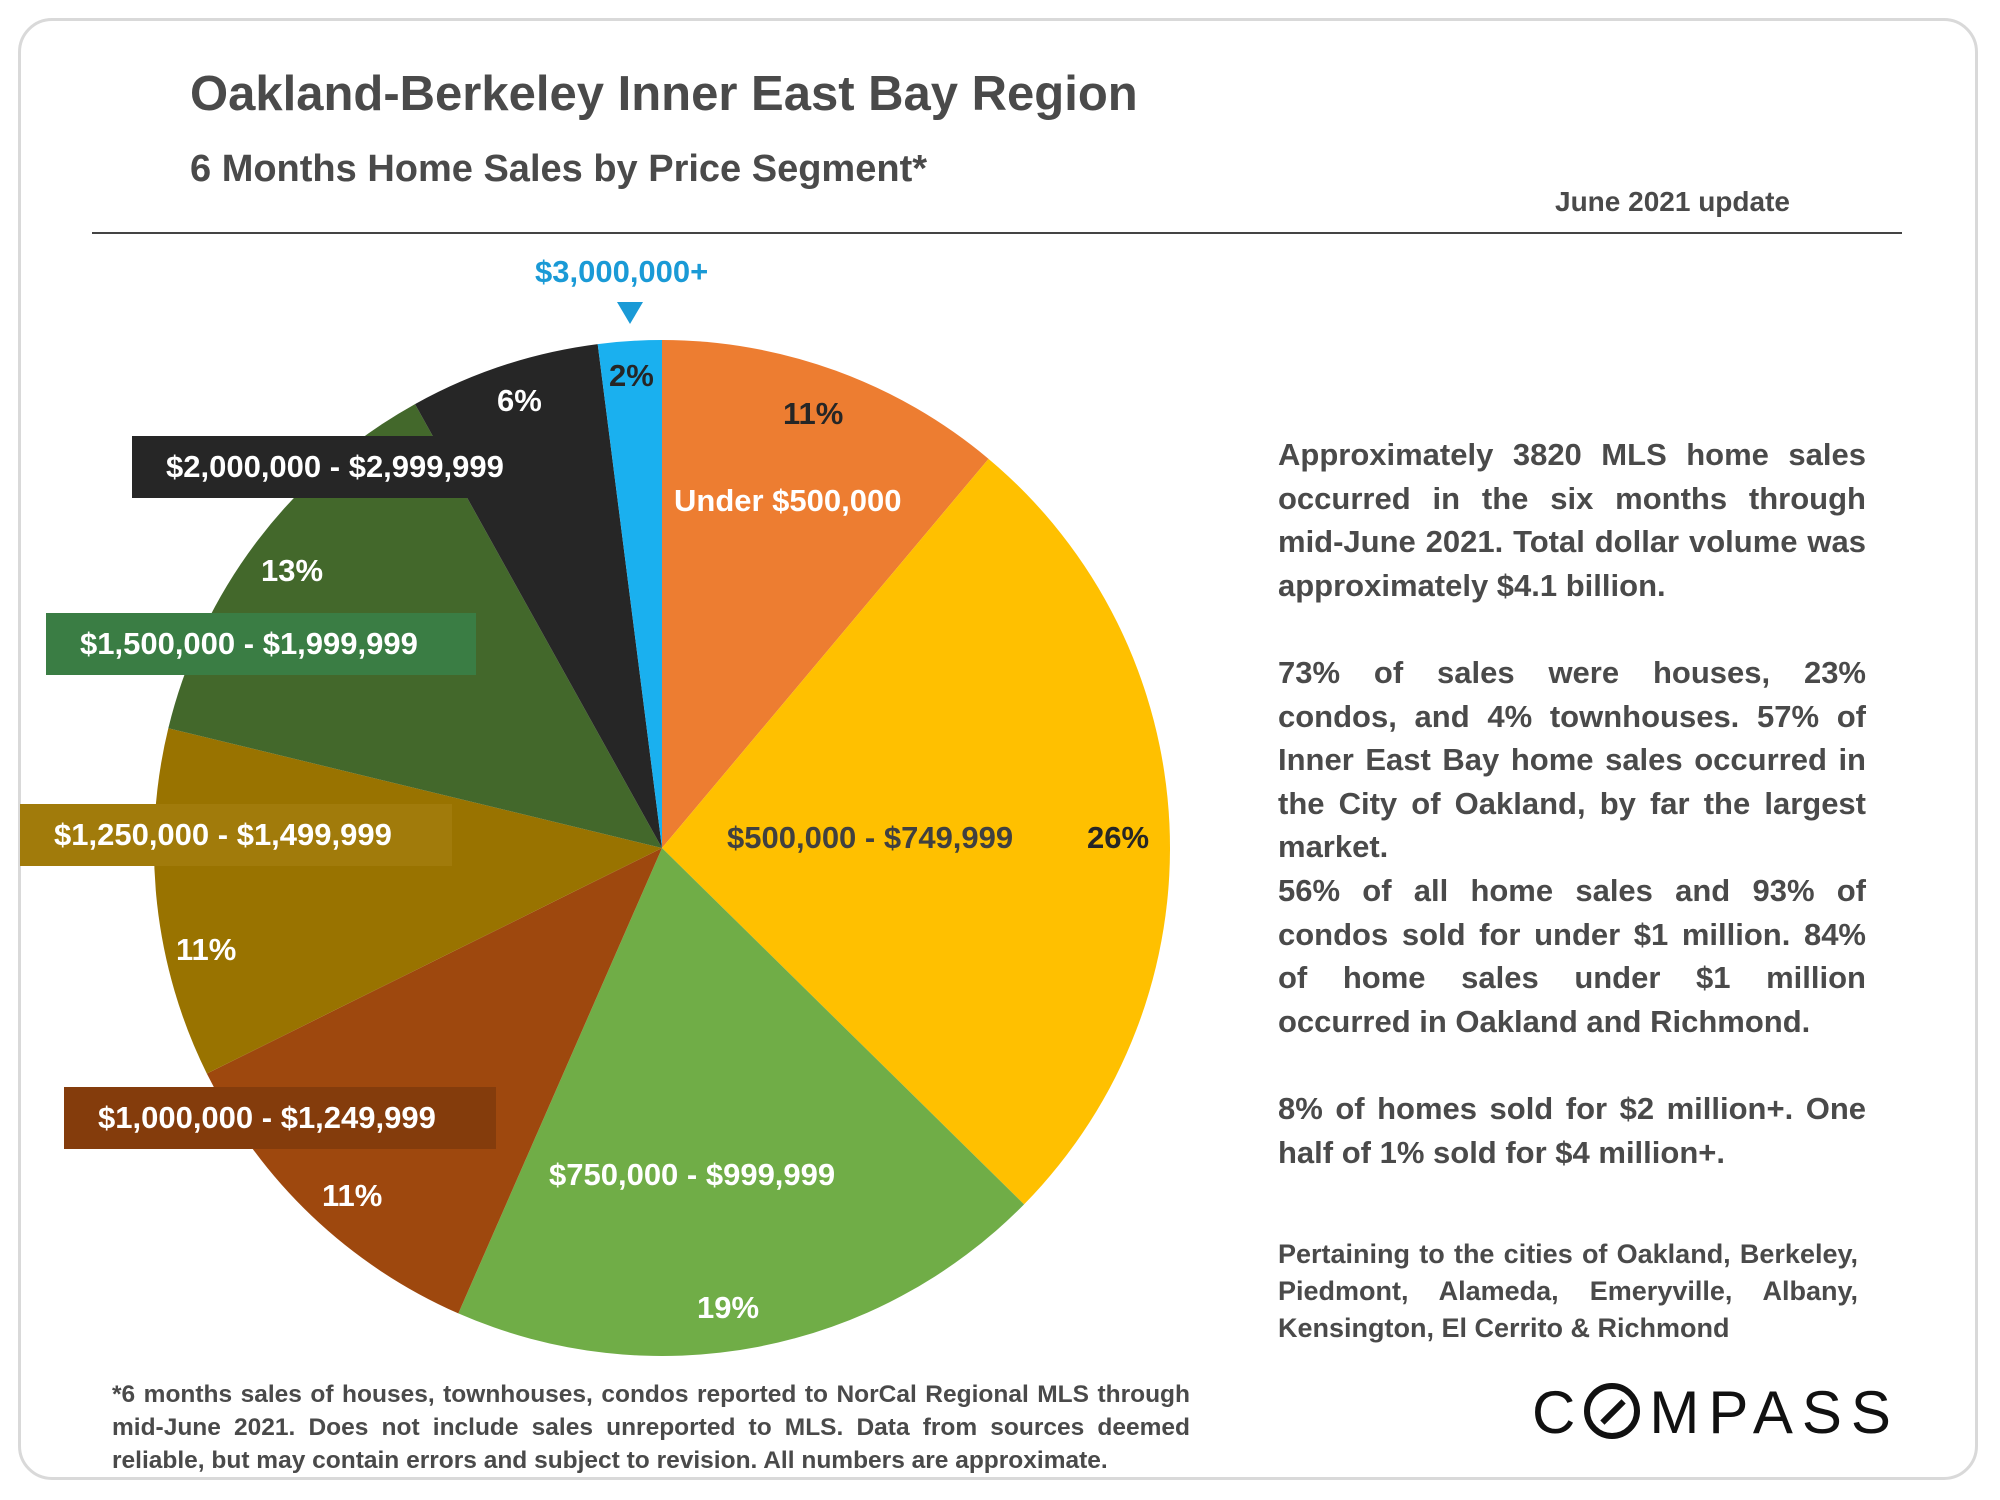  I want to click on pie-slice-500k-750k, so click(916, 831).